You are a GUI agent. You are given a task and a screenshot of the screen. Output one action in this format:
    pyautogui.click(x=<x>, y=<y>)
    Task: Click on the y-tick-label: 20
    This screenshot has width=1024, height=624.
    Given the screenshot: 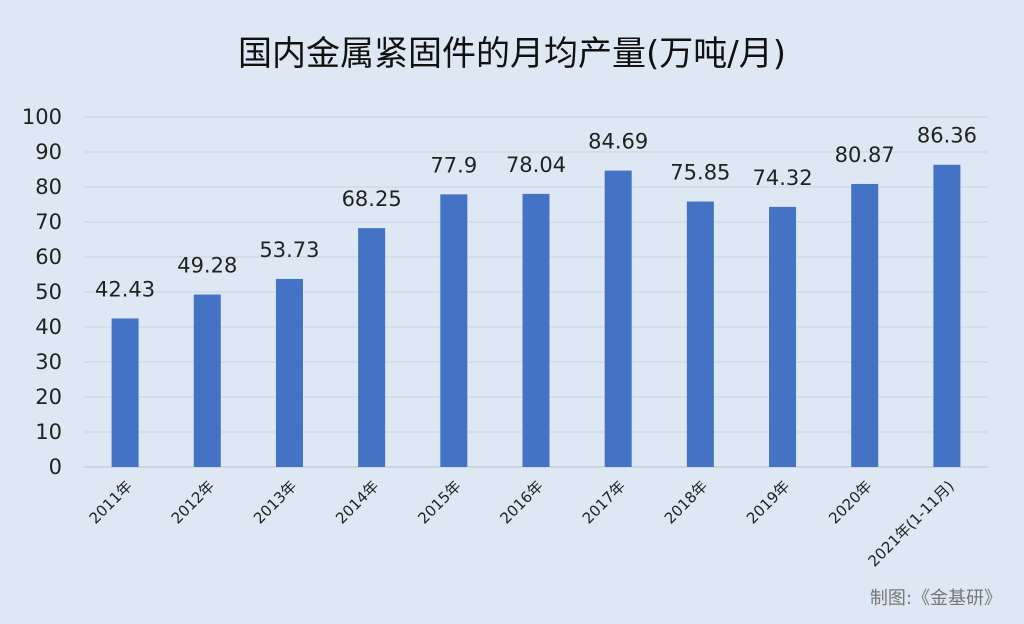 What is the action you would take?
    pyautogui.click(x=48, y=397)
    